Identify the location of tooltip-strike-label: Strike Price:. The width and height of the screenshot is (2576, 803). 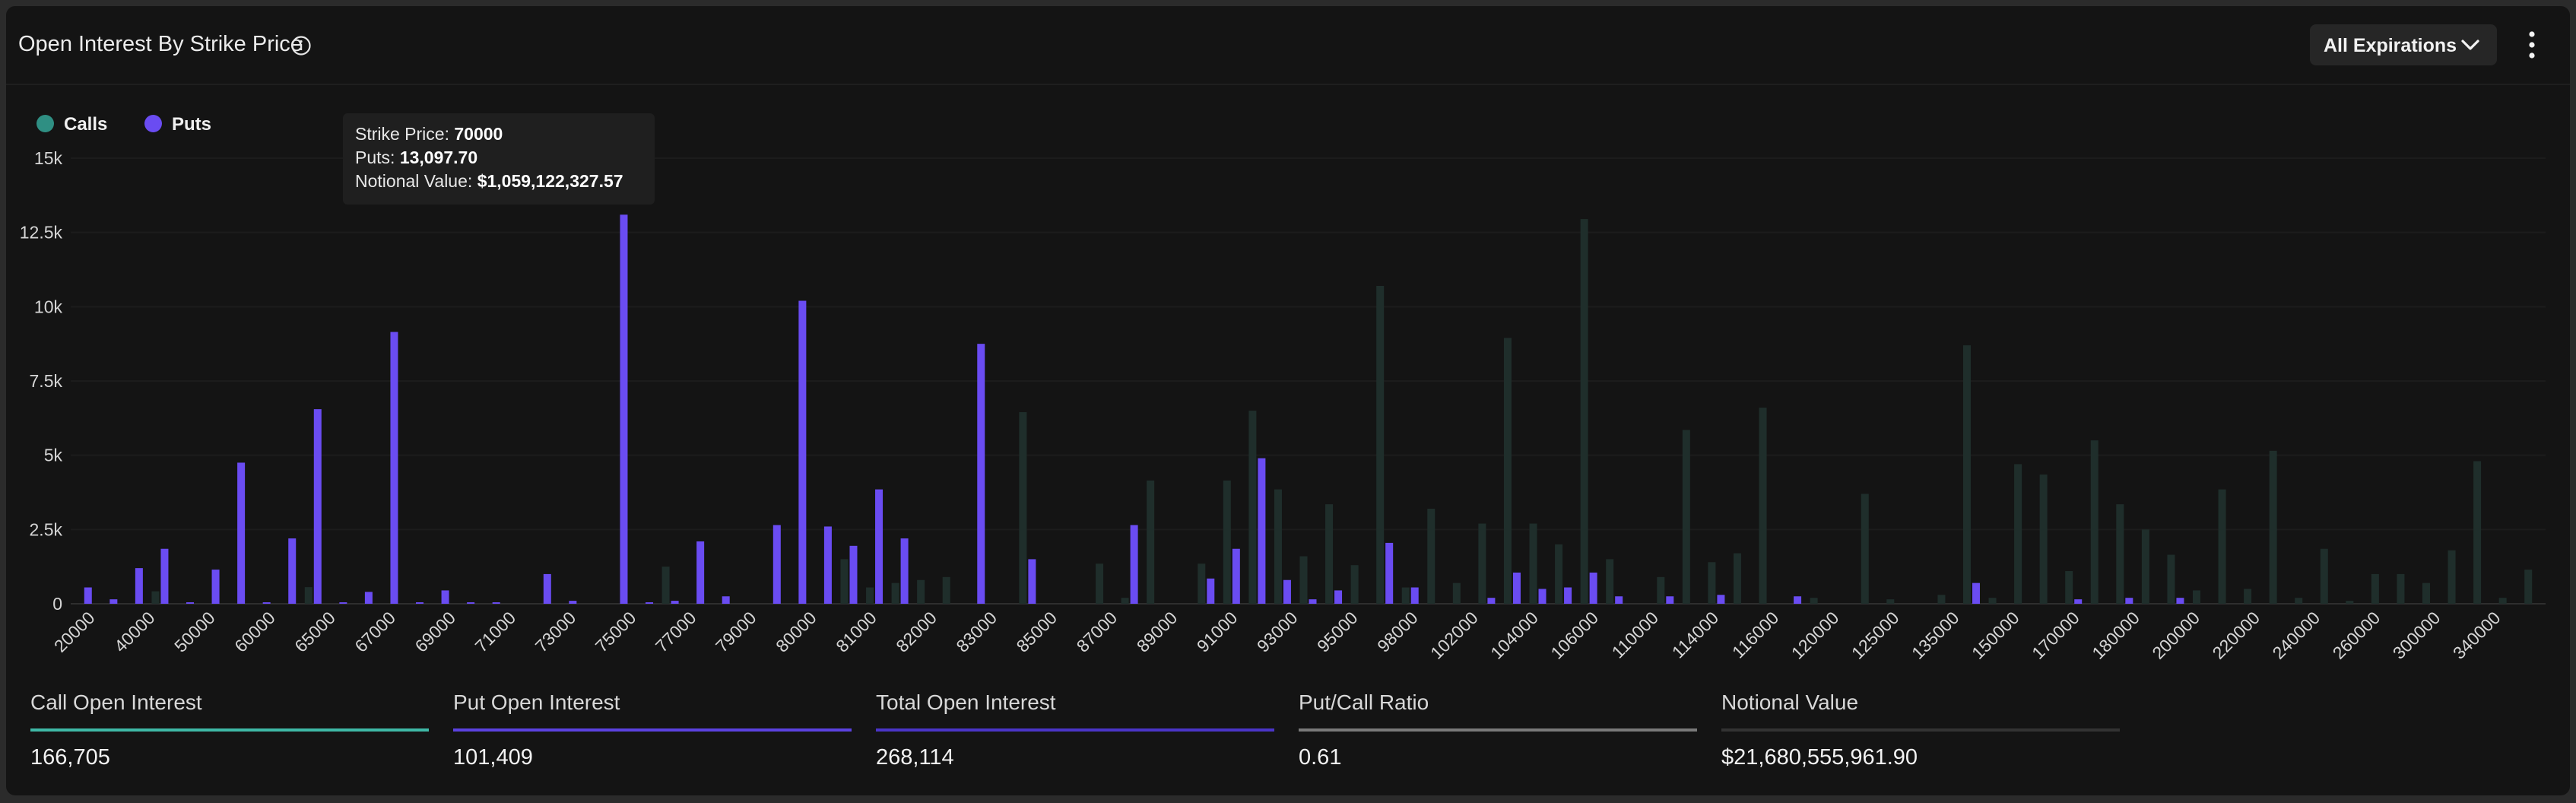
(402, 134).